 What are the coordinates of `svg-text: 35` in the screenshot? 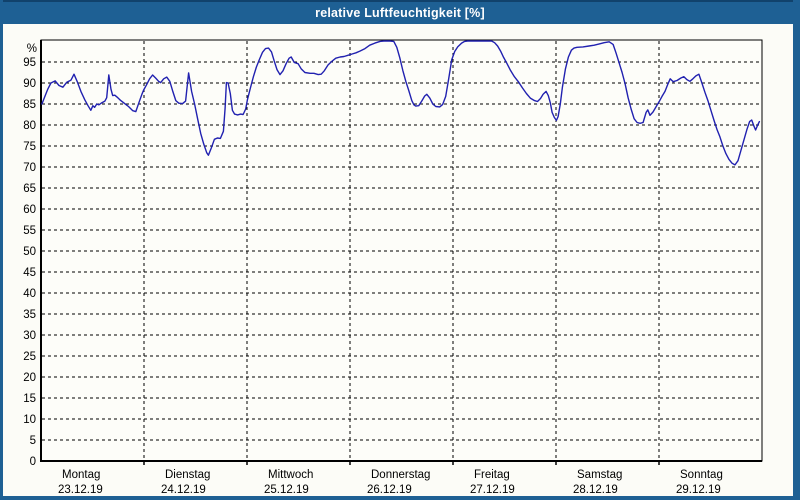 It's located at (29, 315).